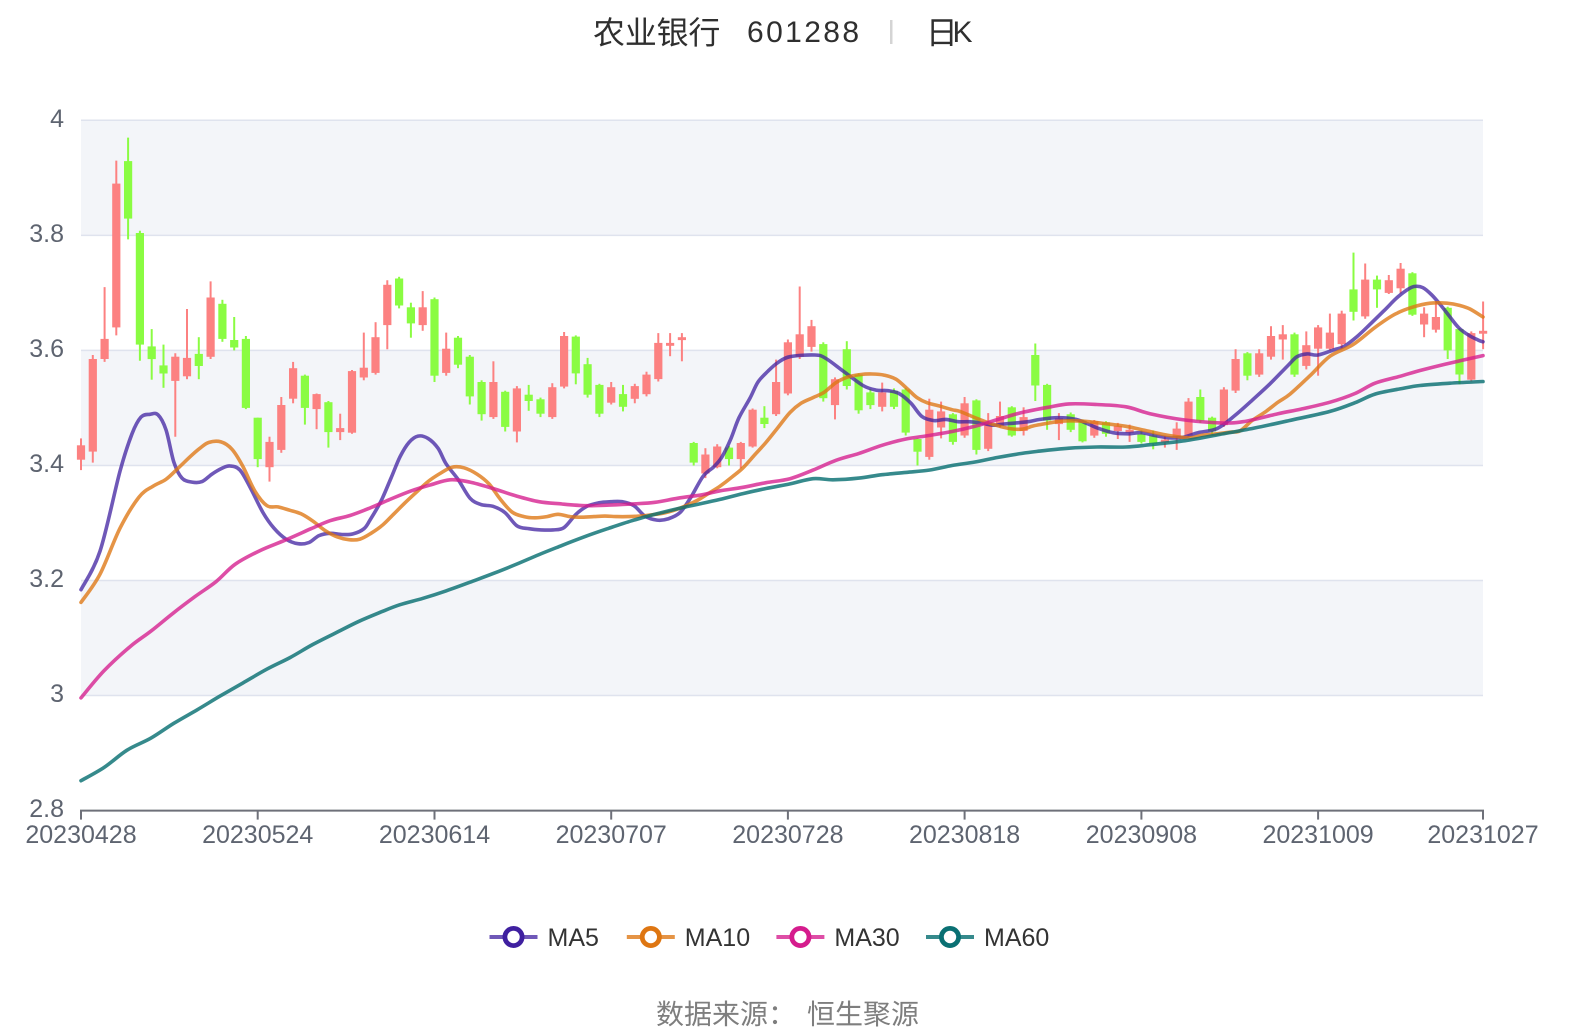 This screenshot has height=1034, width=1574. What do you see at coordinates (1482, 835) in the screenshot?
I see `svg-text: 20231027` at bounding box center [1482, 835].